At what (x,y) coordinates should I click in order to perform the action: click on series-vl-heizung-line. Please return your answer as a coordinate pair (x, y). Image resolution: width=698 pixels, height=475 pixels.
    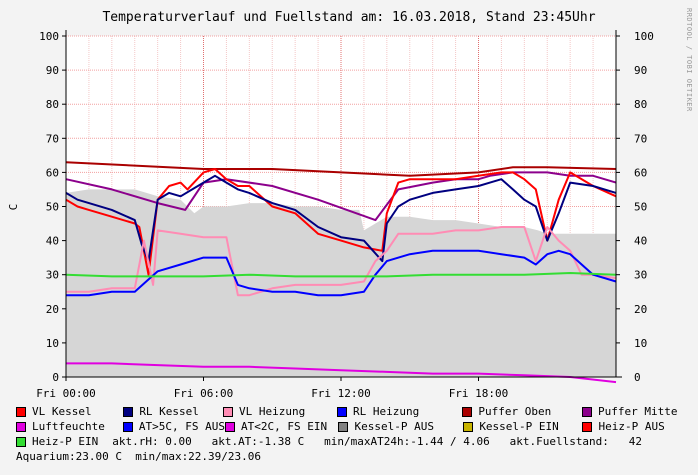
    Looking at the image, I should click on (341, 261).